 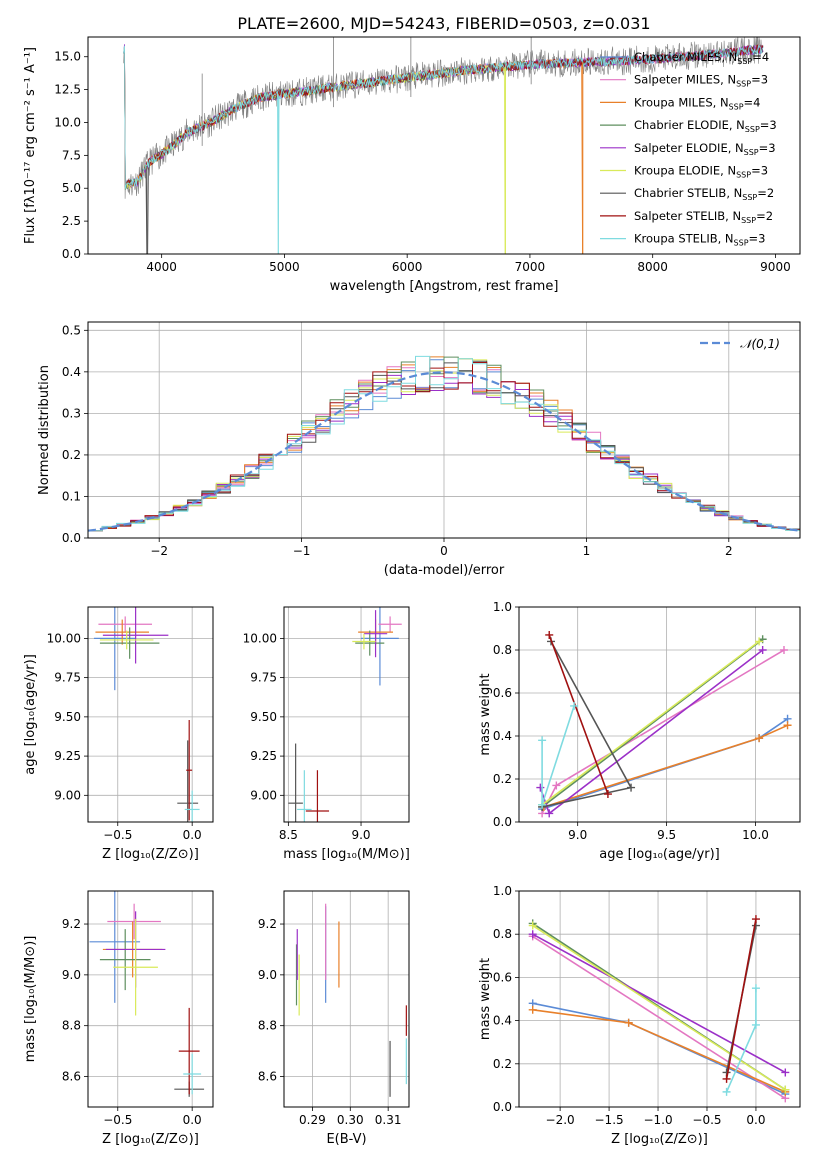 What do you see at coordinates (71, 330) in the screenshot?
I see `y-tick-label: 0.5` at bounding box center [71, 330].